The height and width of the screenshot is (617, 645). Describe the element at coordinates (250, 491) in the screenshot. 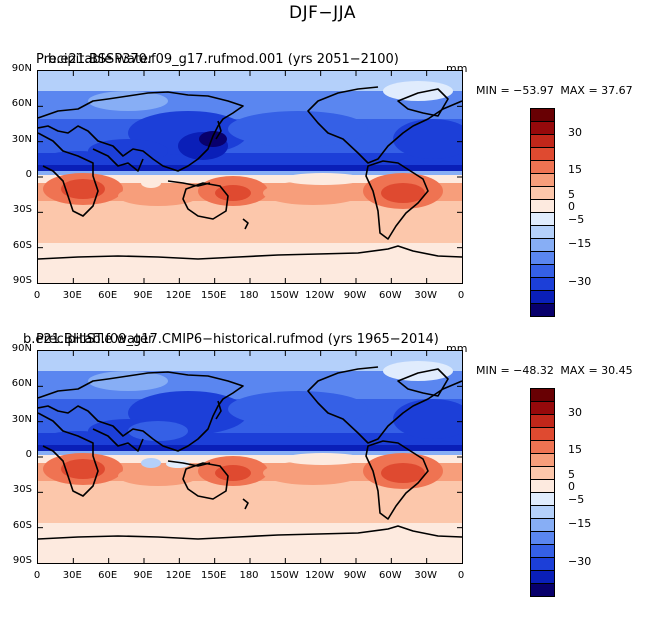

I see `field-band` at that location.